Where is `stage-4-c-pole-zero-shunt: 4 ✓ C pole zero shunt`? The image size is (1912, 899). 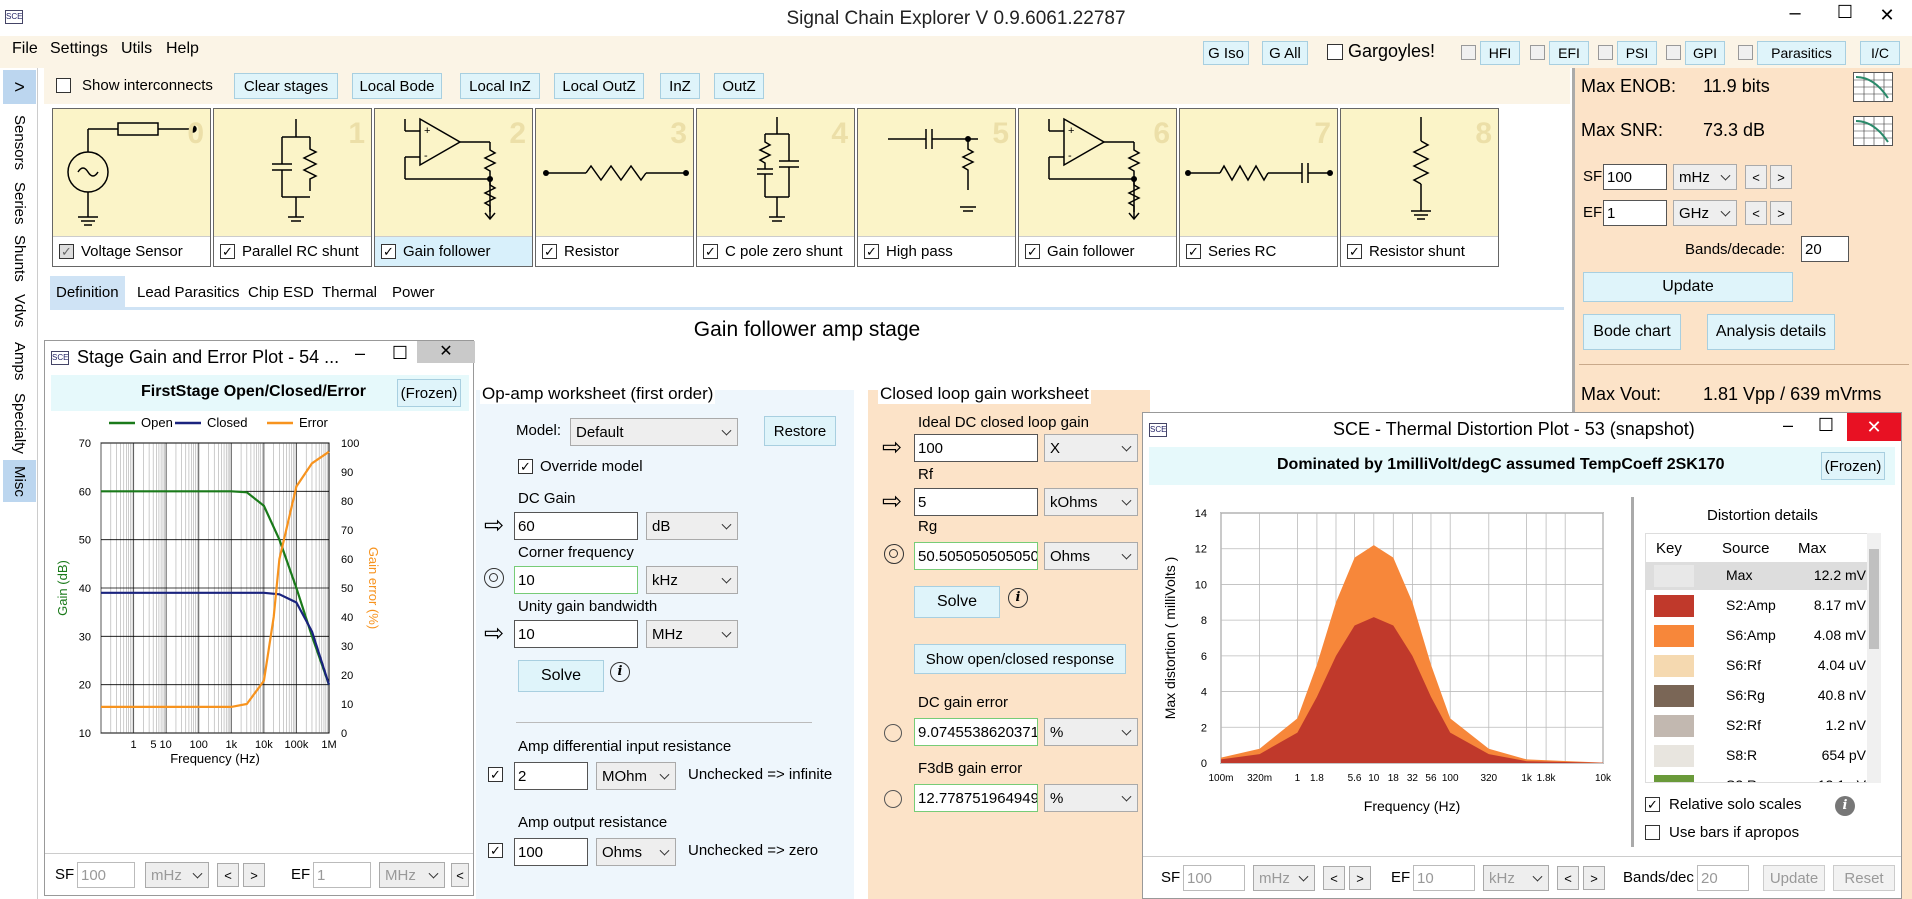 stage-4-c-pole-zero-shunt: 4 ✓ C pole zero shunt is located at coordinates (775, 187).